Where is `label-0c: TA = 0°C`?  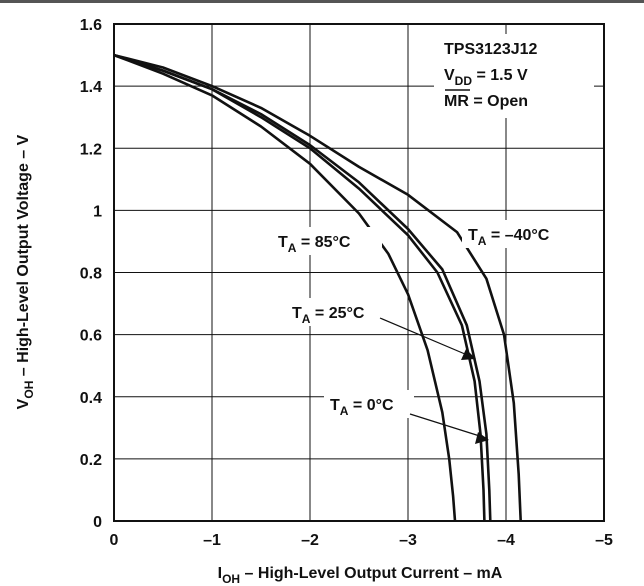 label-0c: TA = 0°C is located at coordinates (362, 407).